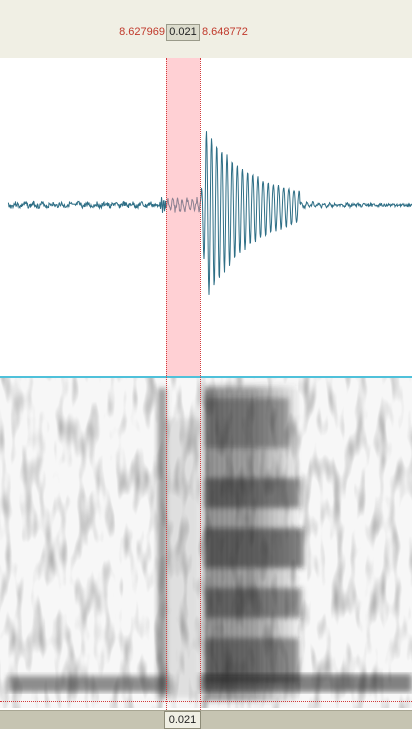  What do you see at coordinates (225, 32) in the screenshot?
I see `selection-end-time: 8.648772` at bounding box center [225, 32].